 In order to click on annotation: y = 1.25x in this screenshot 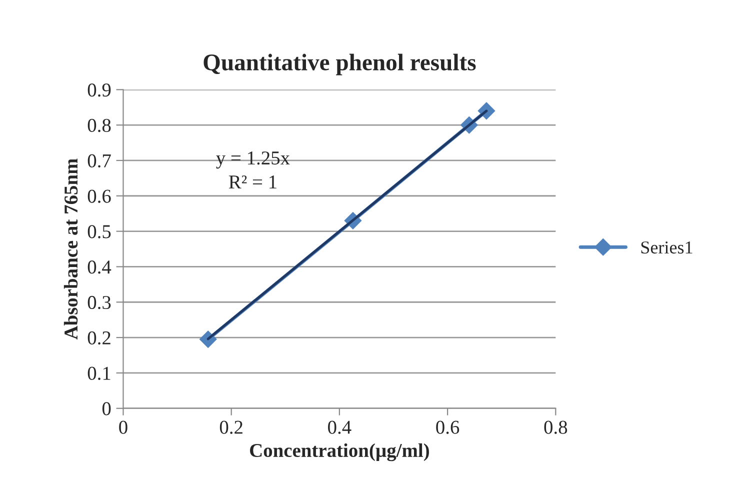, I will do `click(253, 160)`.